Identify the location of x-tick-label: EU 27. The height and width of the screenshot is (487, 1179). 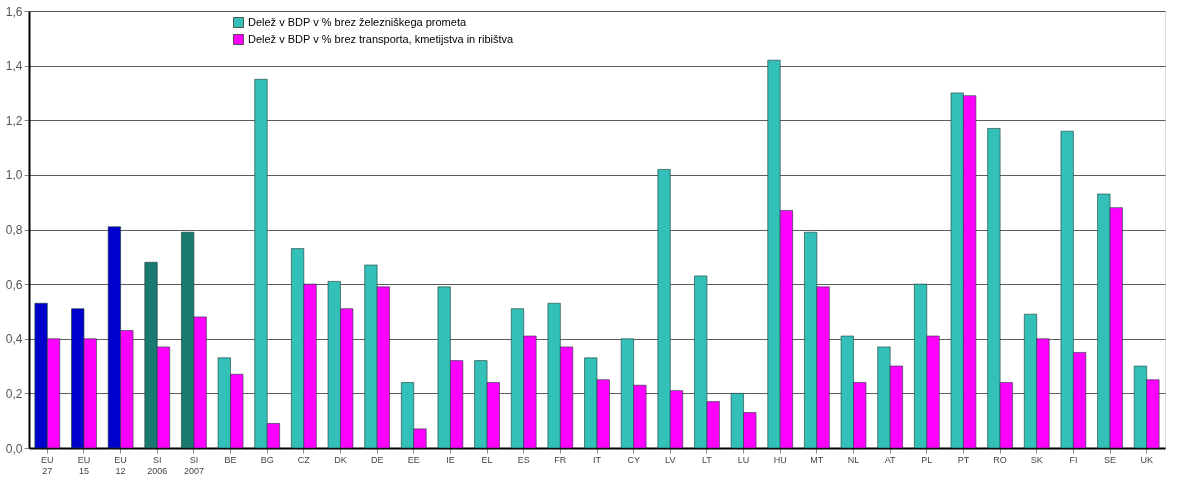
(47, 465).